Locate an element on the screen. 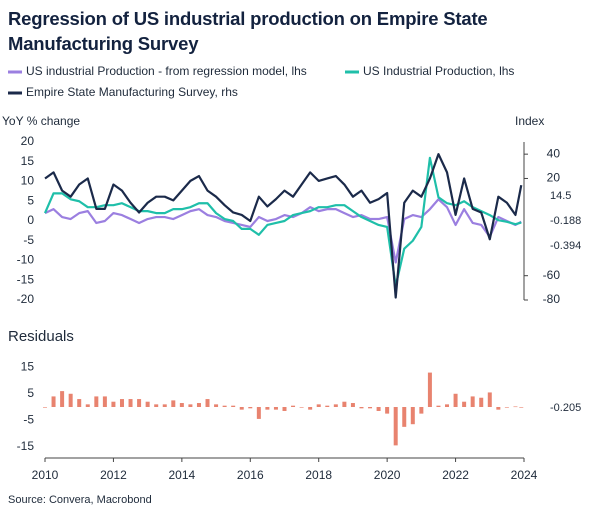  x-tick-label: 2010 is located at coordinates (45, 475).